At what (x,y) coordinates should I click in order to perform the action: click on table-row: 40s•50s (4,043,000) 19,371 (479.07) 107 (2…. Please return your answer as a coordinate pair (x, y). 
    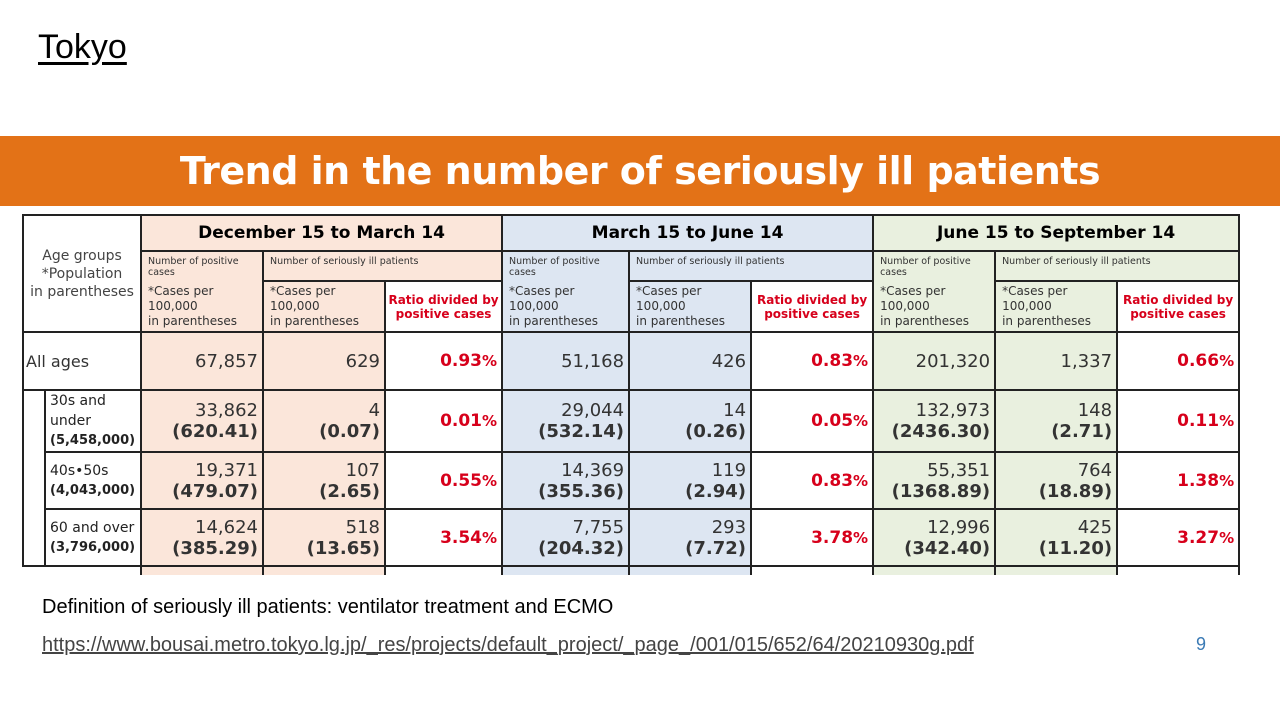
    Looking at the image, I should click on (631, 480).